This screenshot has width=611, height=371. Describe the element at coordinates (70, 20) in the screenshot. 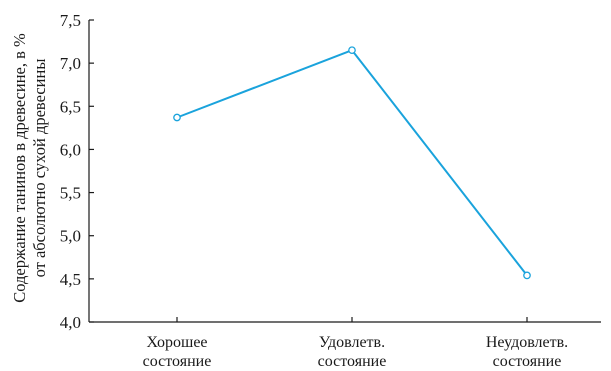

I see `y-tick-label: 7,5` at that location.